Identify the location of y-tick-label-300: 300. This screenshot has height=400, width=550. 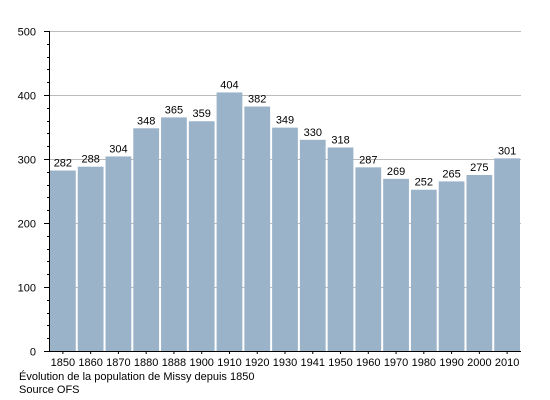
(27, 161).